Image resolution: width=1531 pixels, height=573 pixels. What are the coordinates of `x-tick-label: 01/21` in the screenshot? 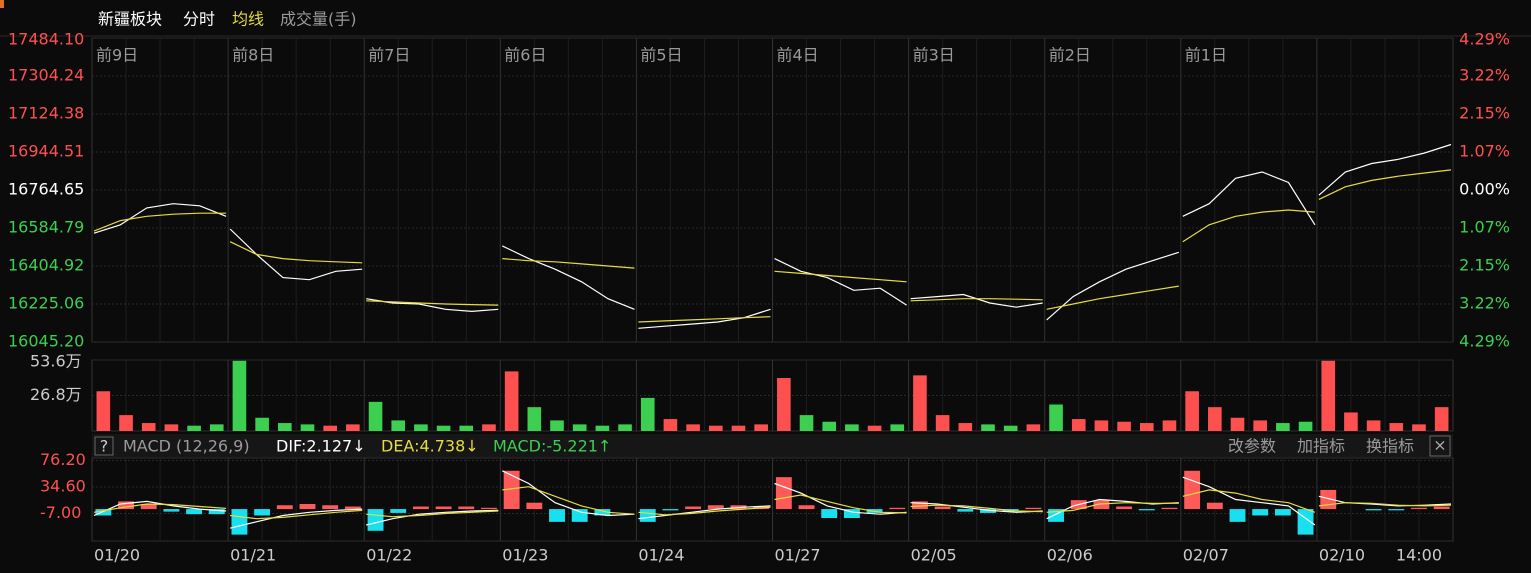 It's located at (253, 555).